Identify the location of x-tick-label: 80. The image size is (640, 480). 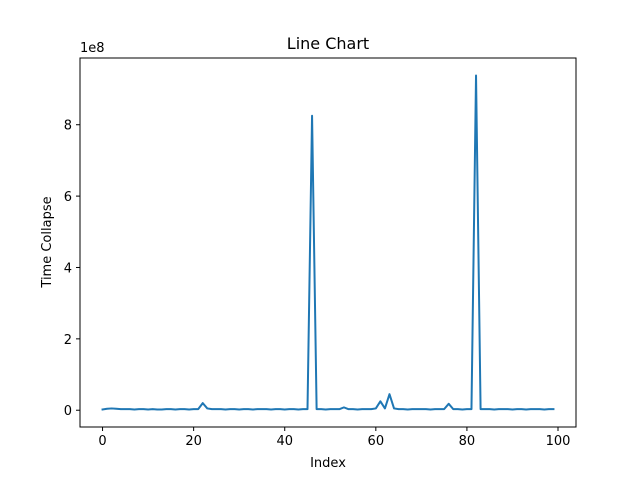
(467, 441).